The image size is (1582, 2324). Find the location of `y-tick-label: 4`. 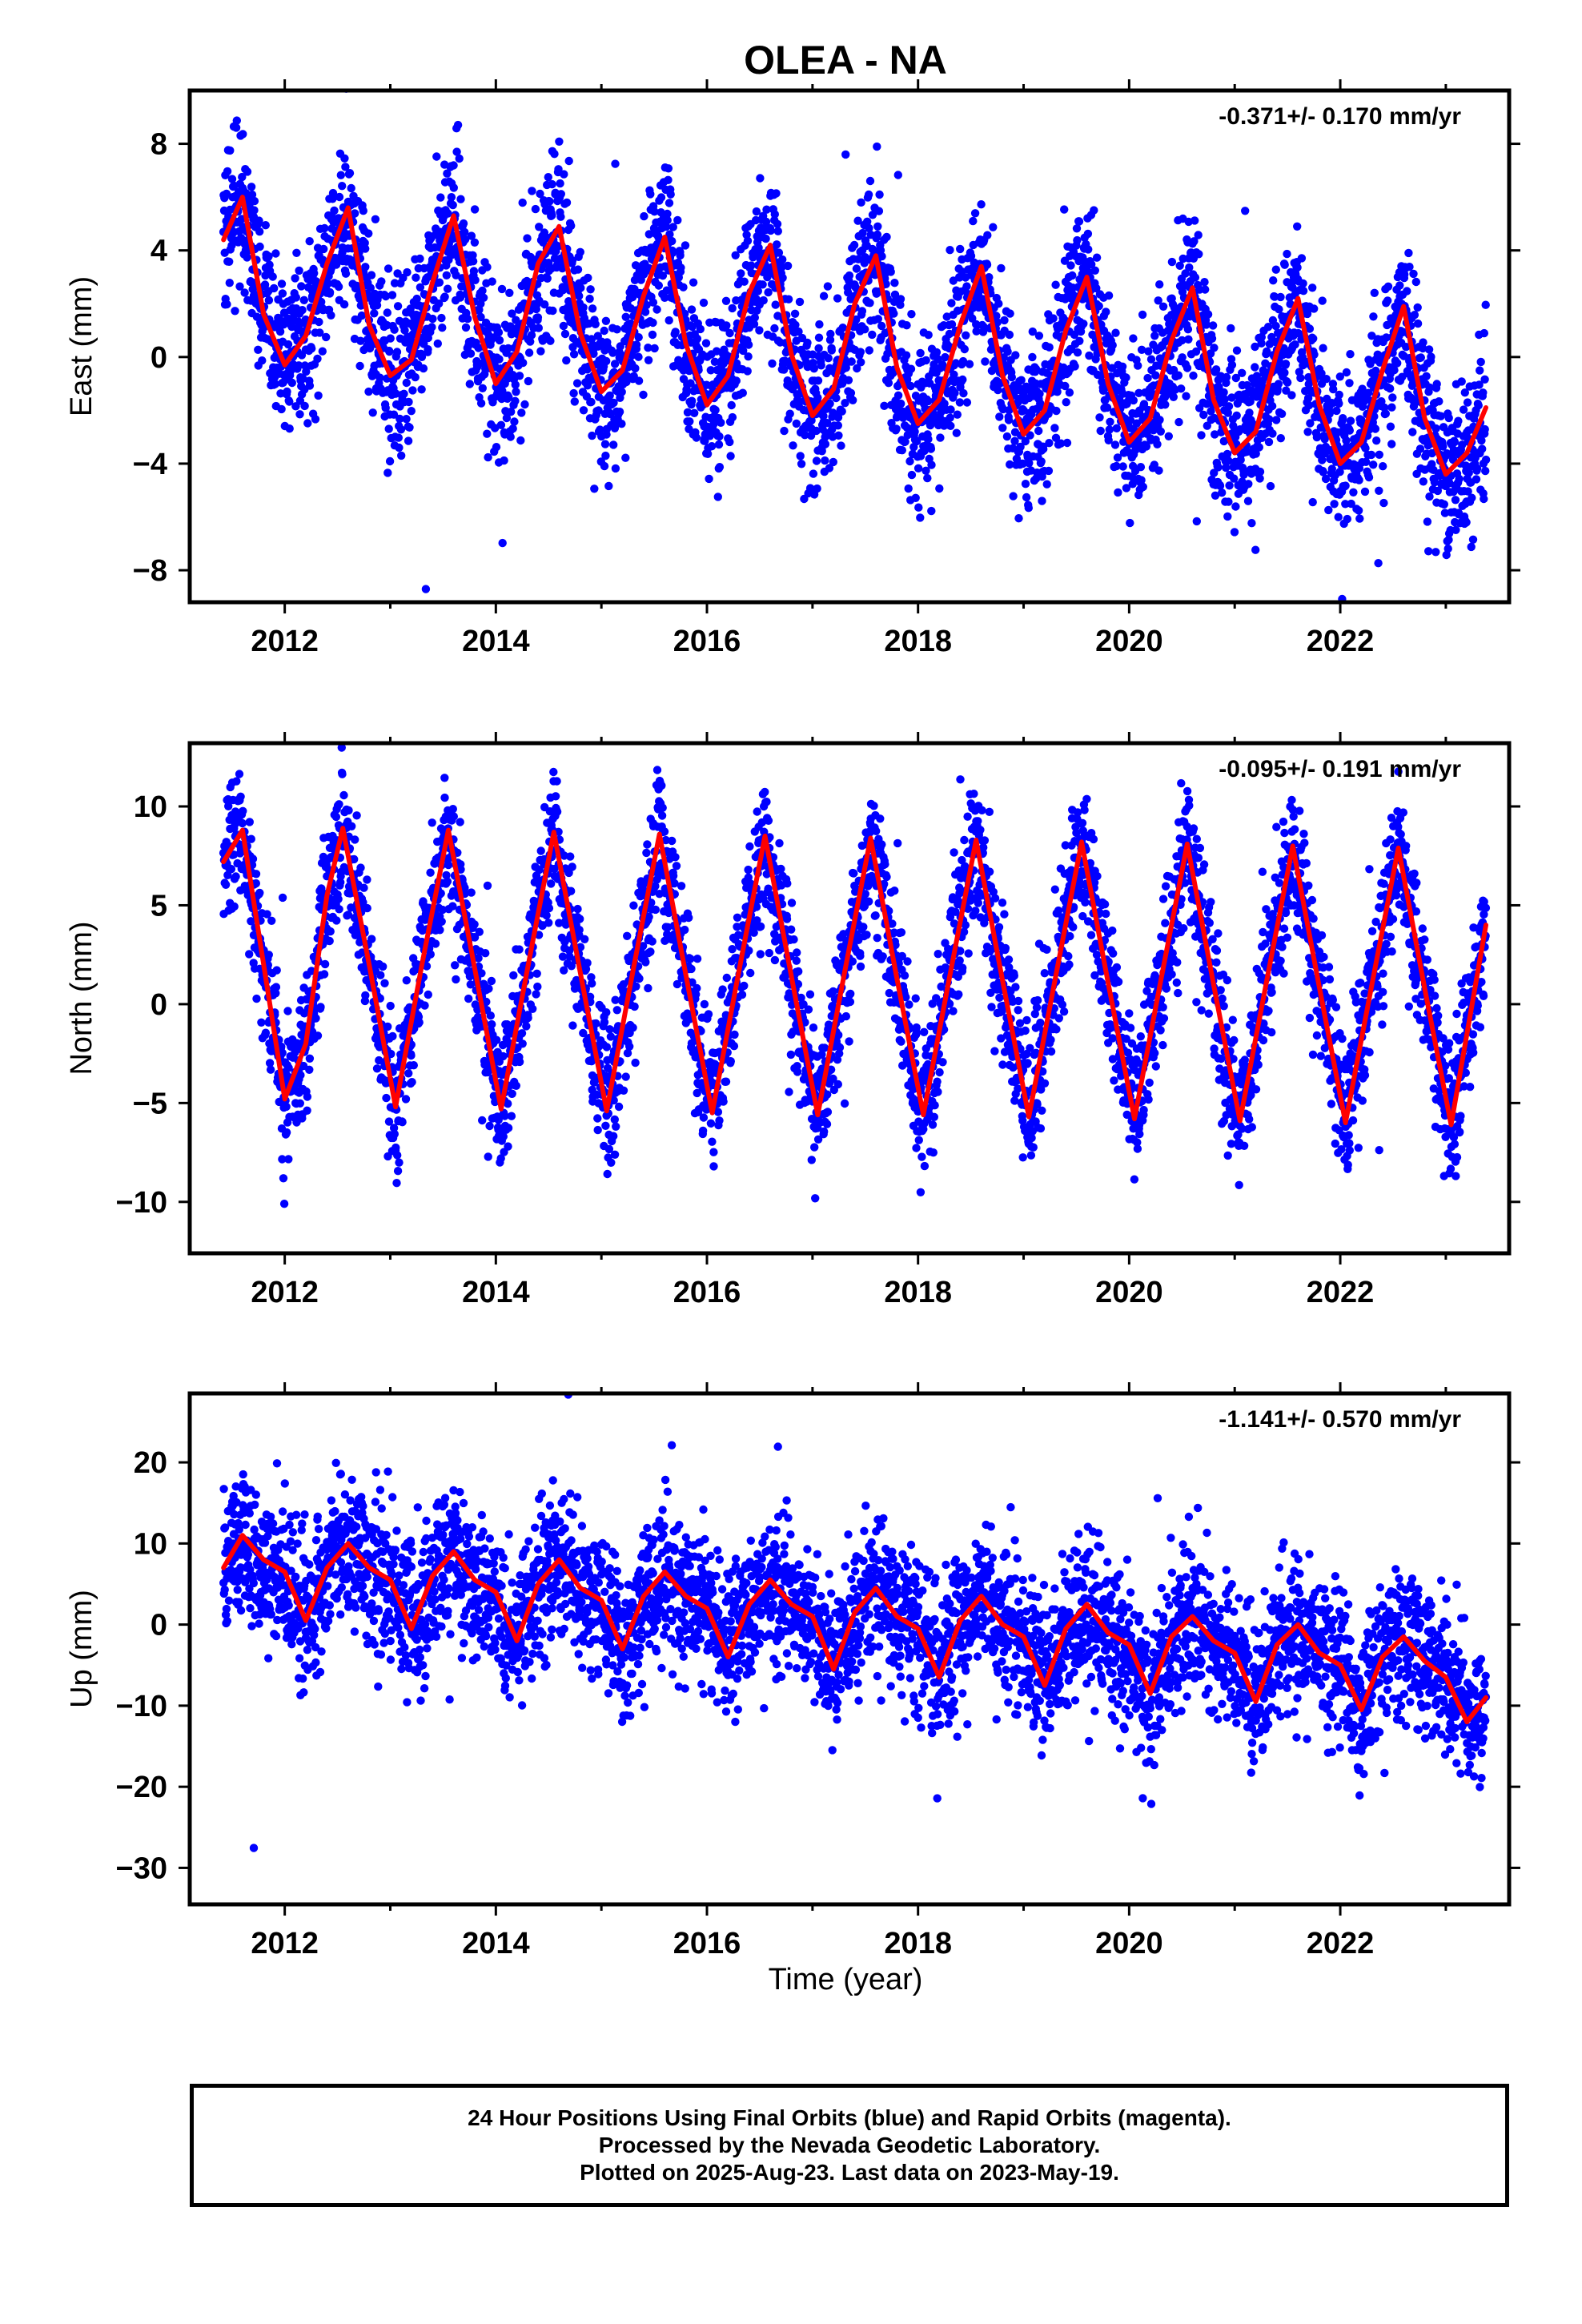

y-tick-label: 4 is located at coordinates (159, 252).